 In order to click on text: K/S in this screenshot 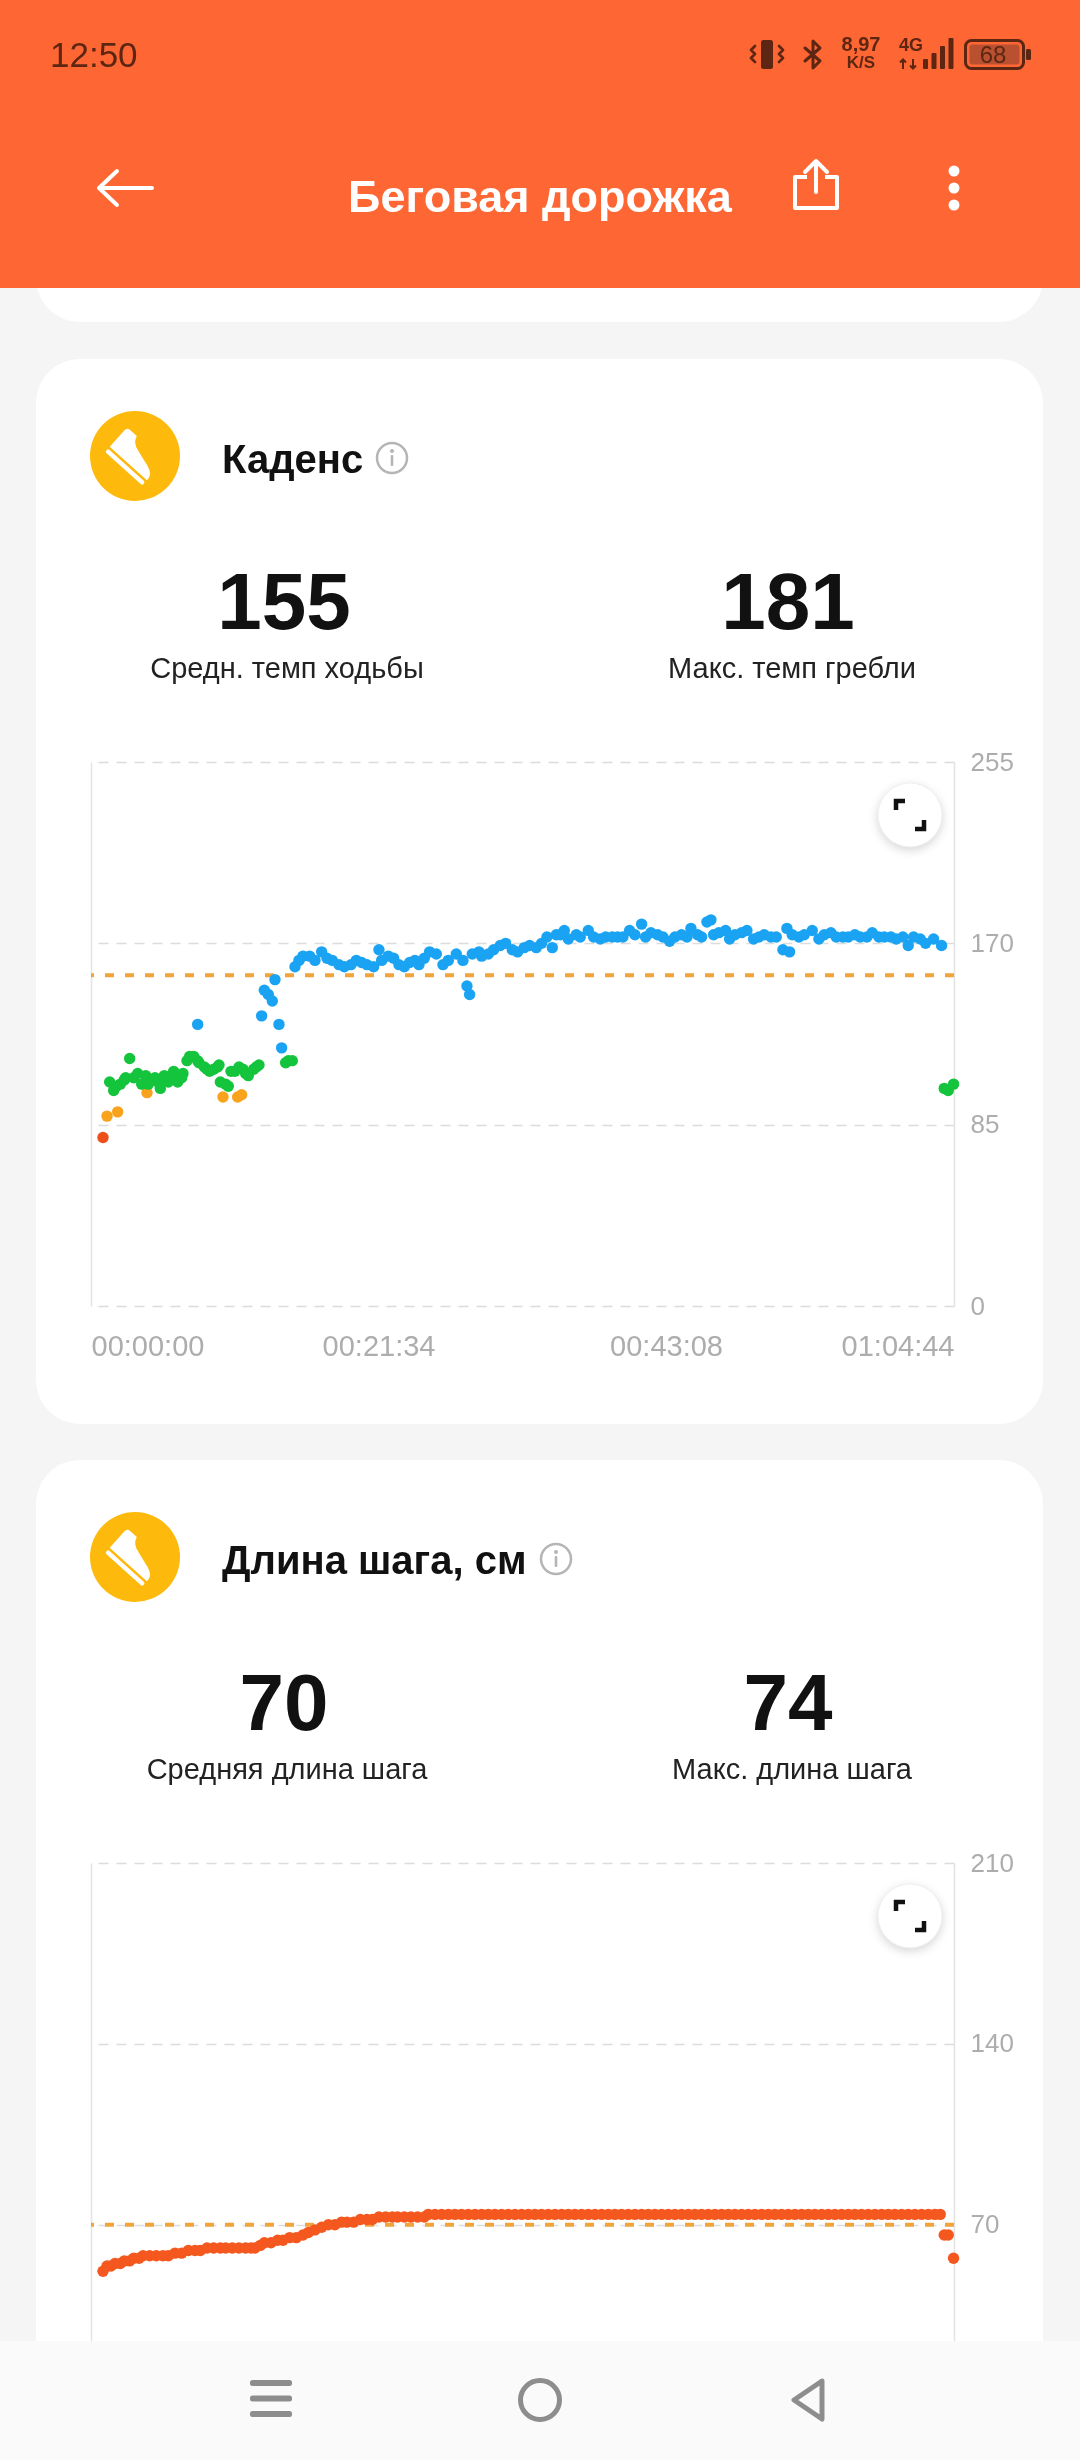, I will do `click(861, 62)`.